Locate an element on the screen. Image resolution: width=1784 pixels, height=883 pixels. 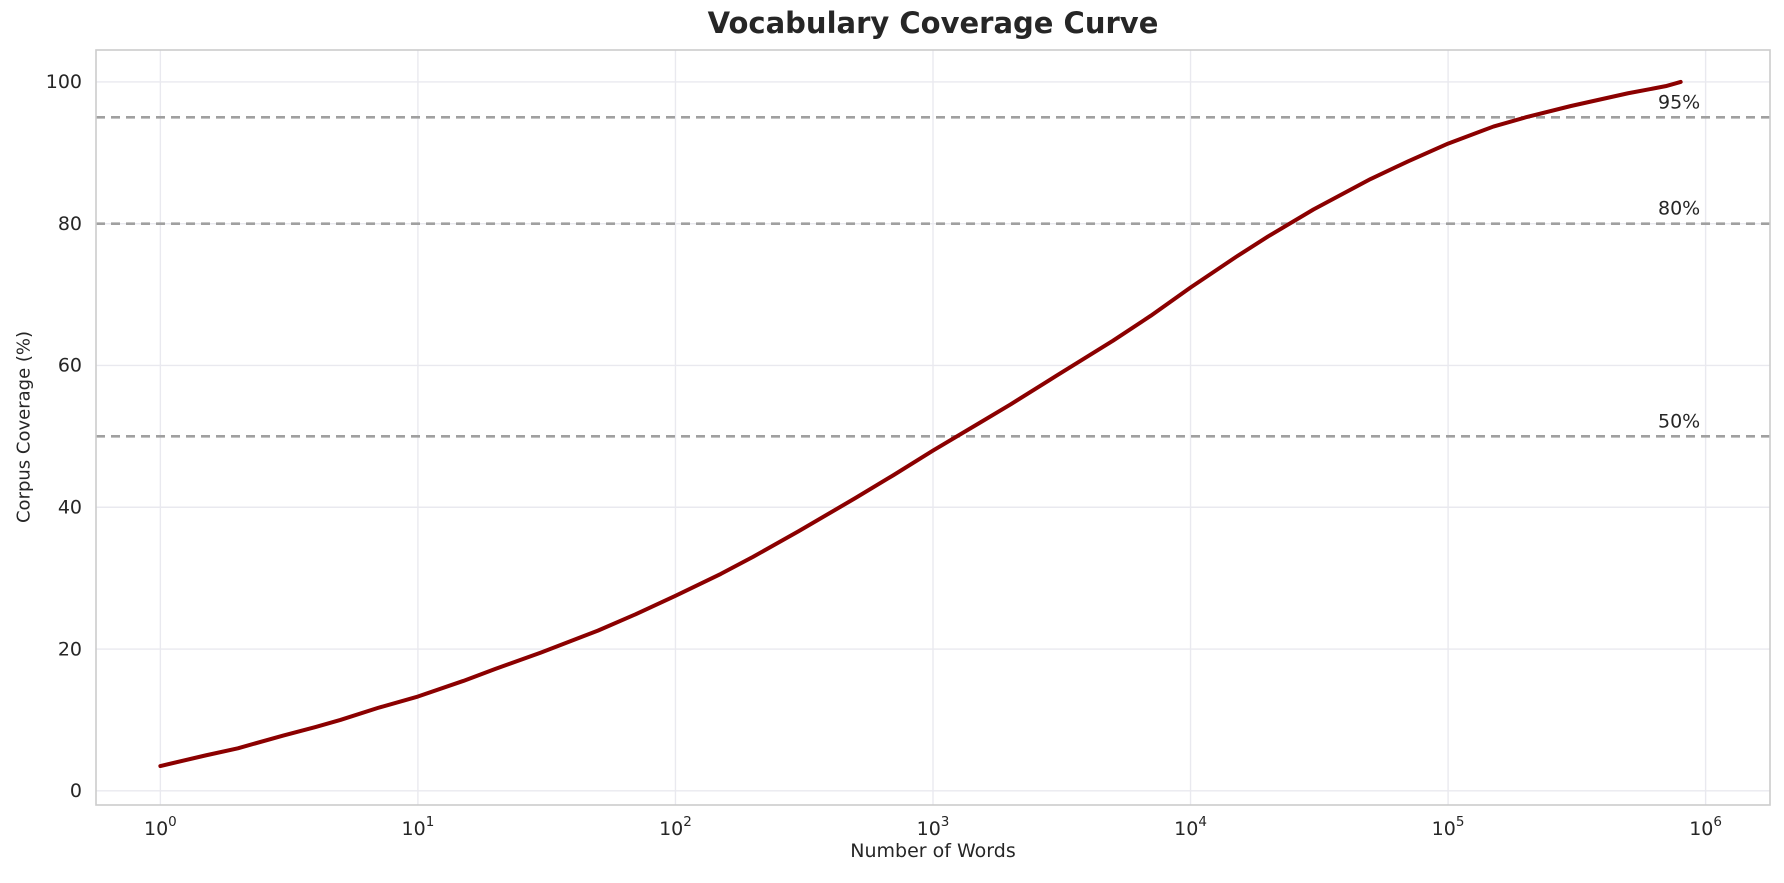
reference-line-label: 50% is located at coordinates (1679, 421).